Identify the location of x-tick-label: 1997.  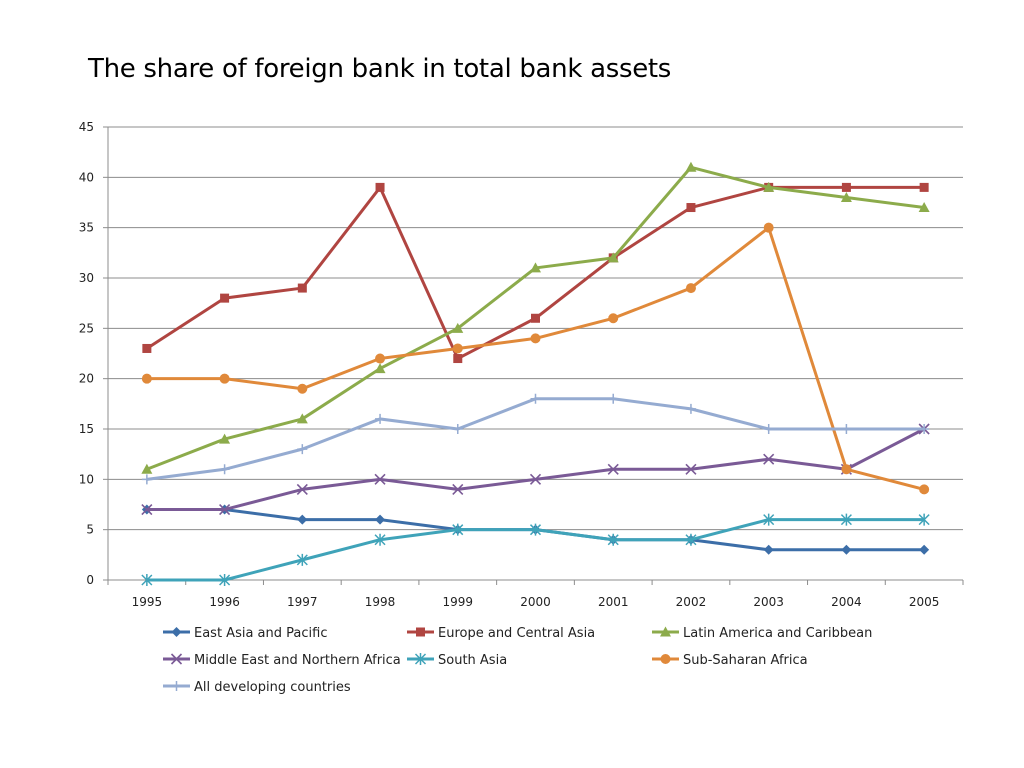
(302, 602).